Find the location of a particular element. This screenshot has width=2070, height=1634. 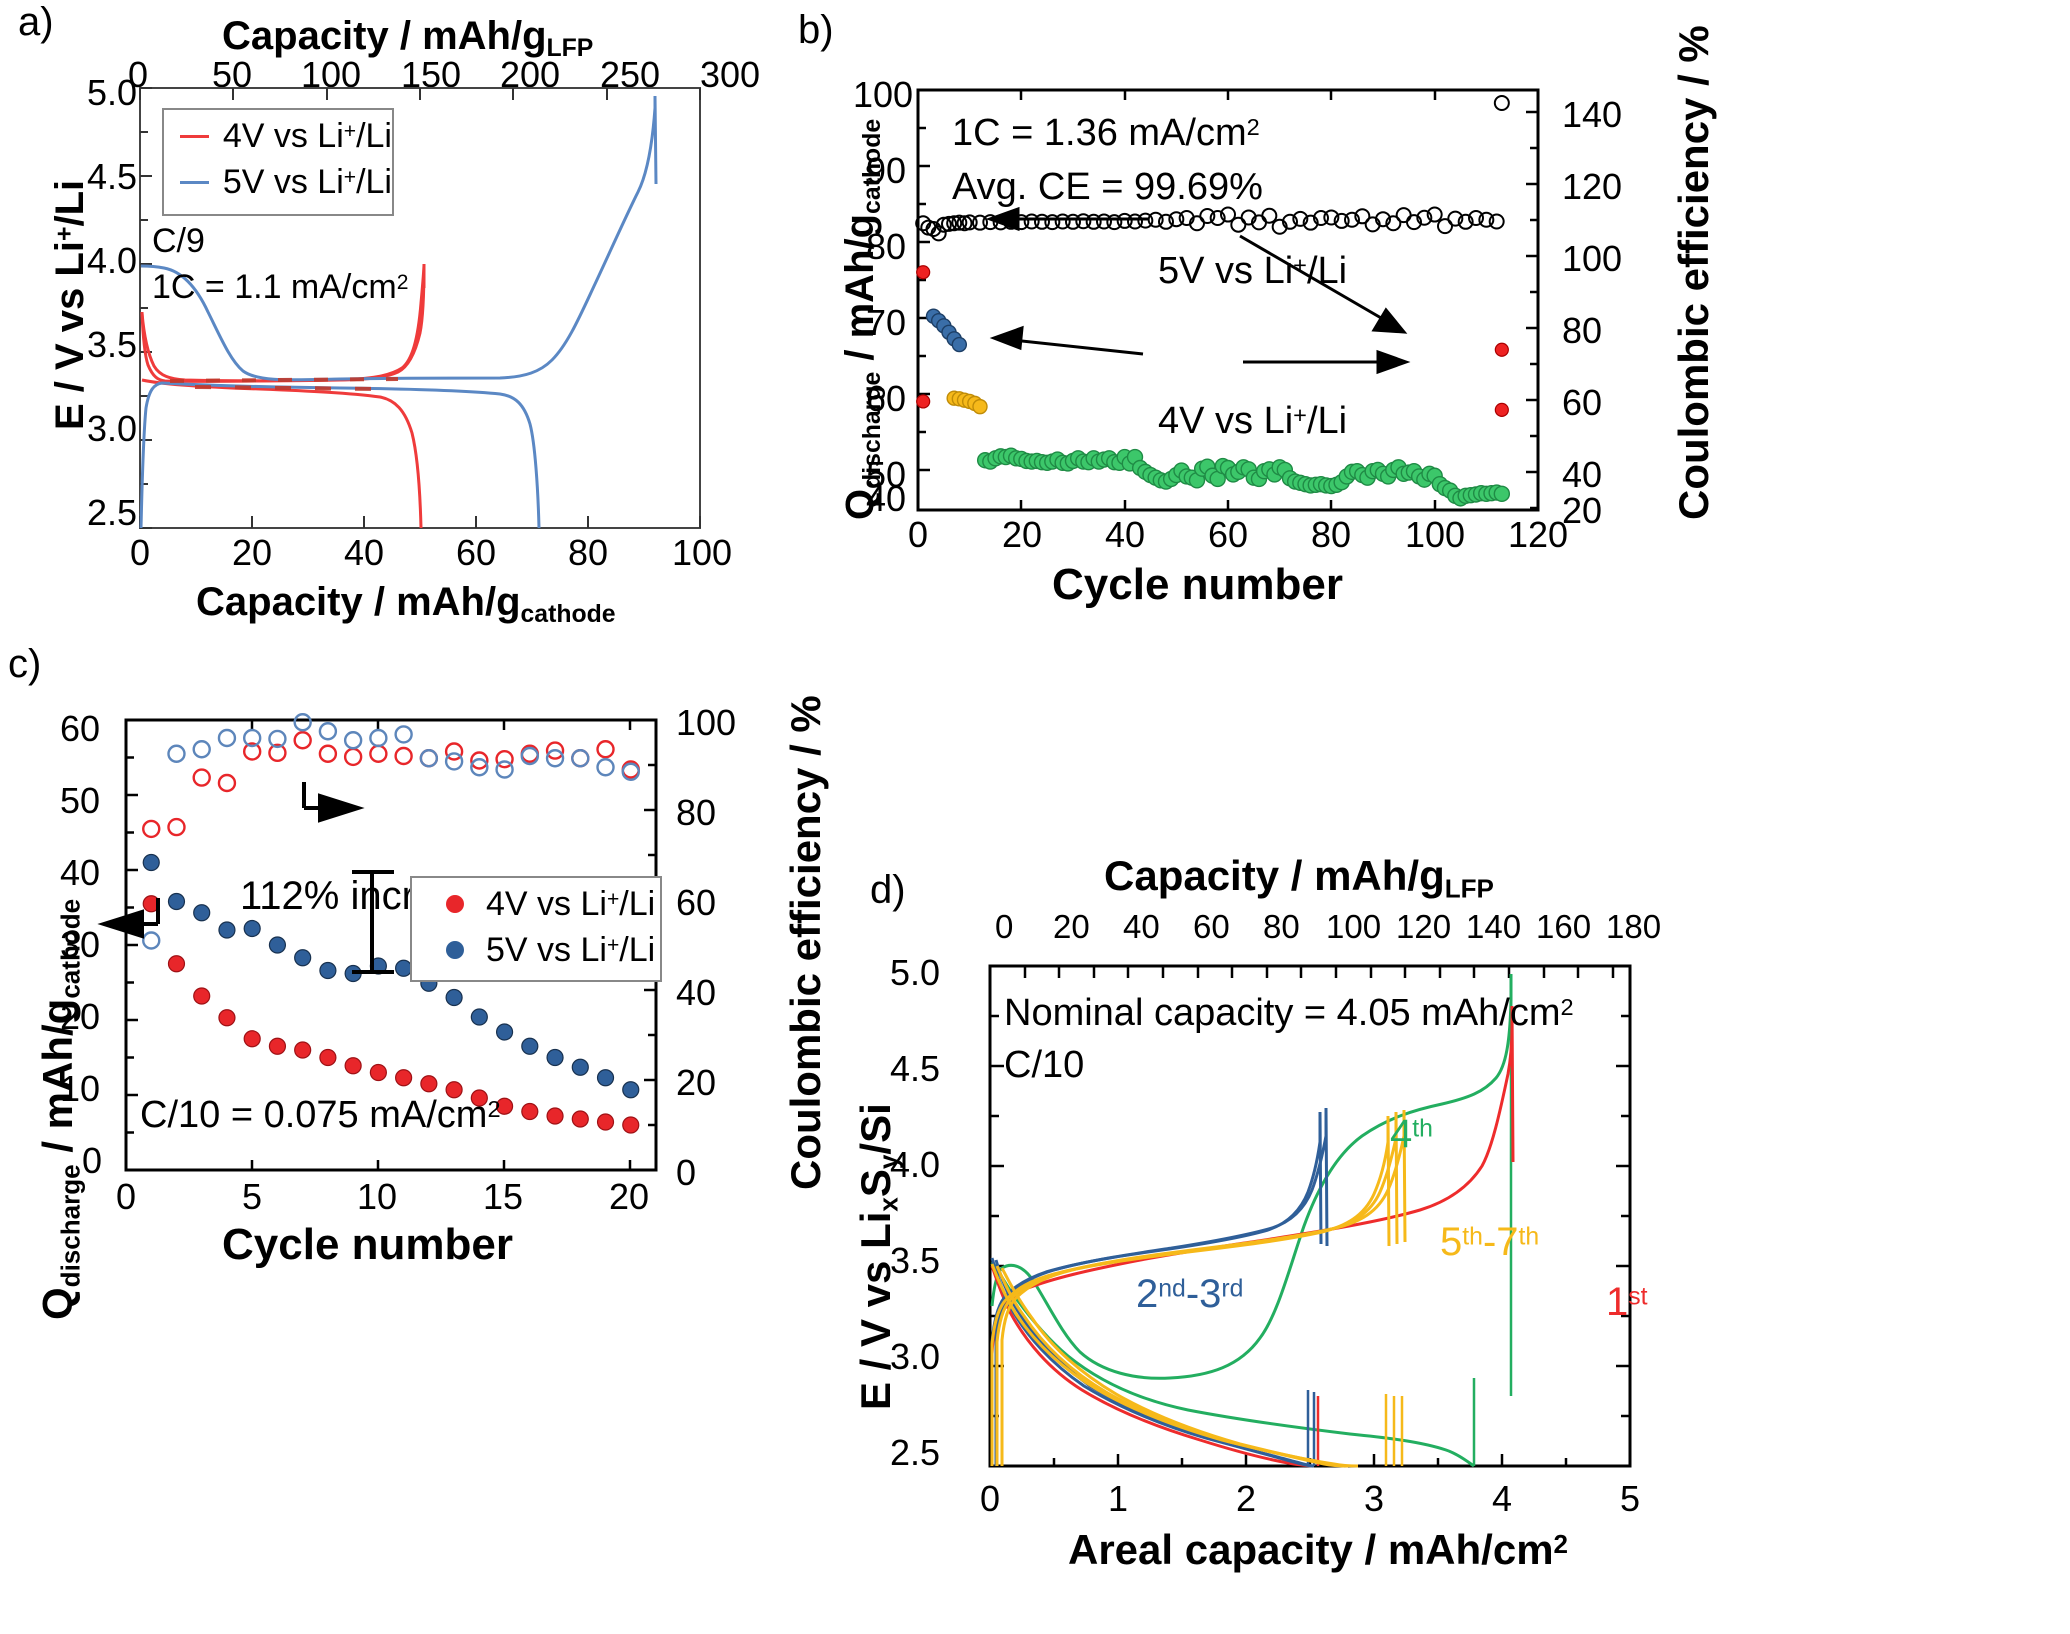

panel-d-annotation-rate: C/10 is located at coordinates (1044, 1065).